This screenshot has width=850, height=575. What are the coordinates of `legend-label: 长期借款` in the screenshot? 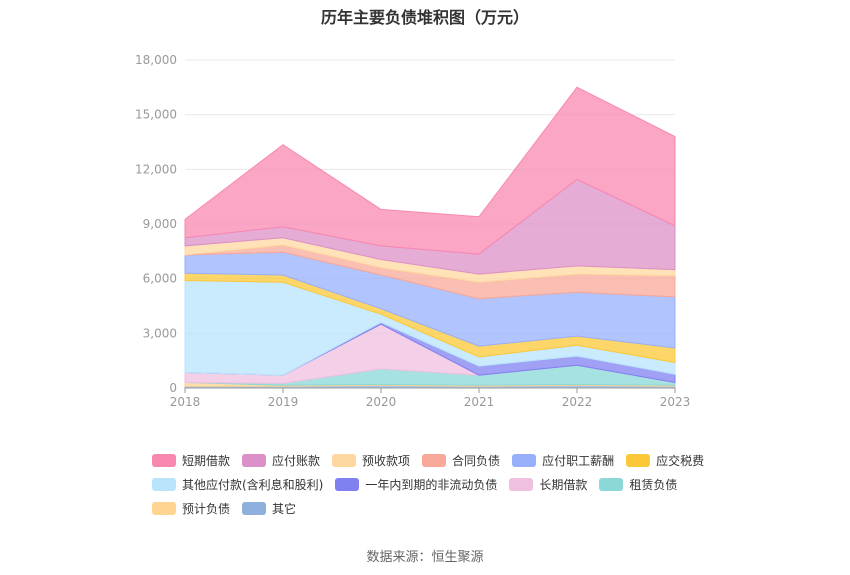 It's located at (563, 484).